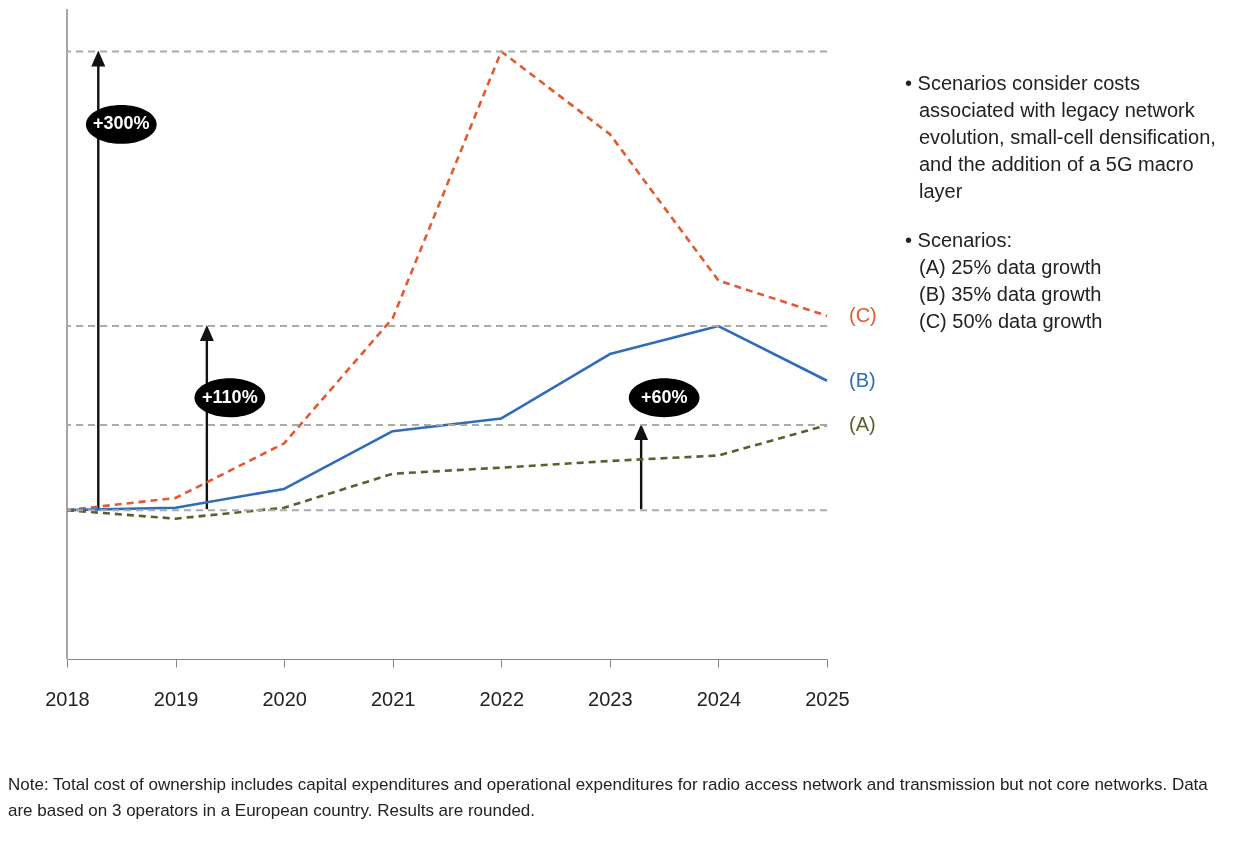 The width and height of the screenshot is (1235, 844). I want to click on x-tick-label: 2023, so click(610, 698).